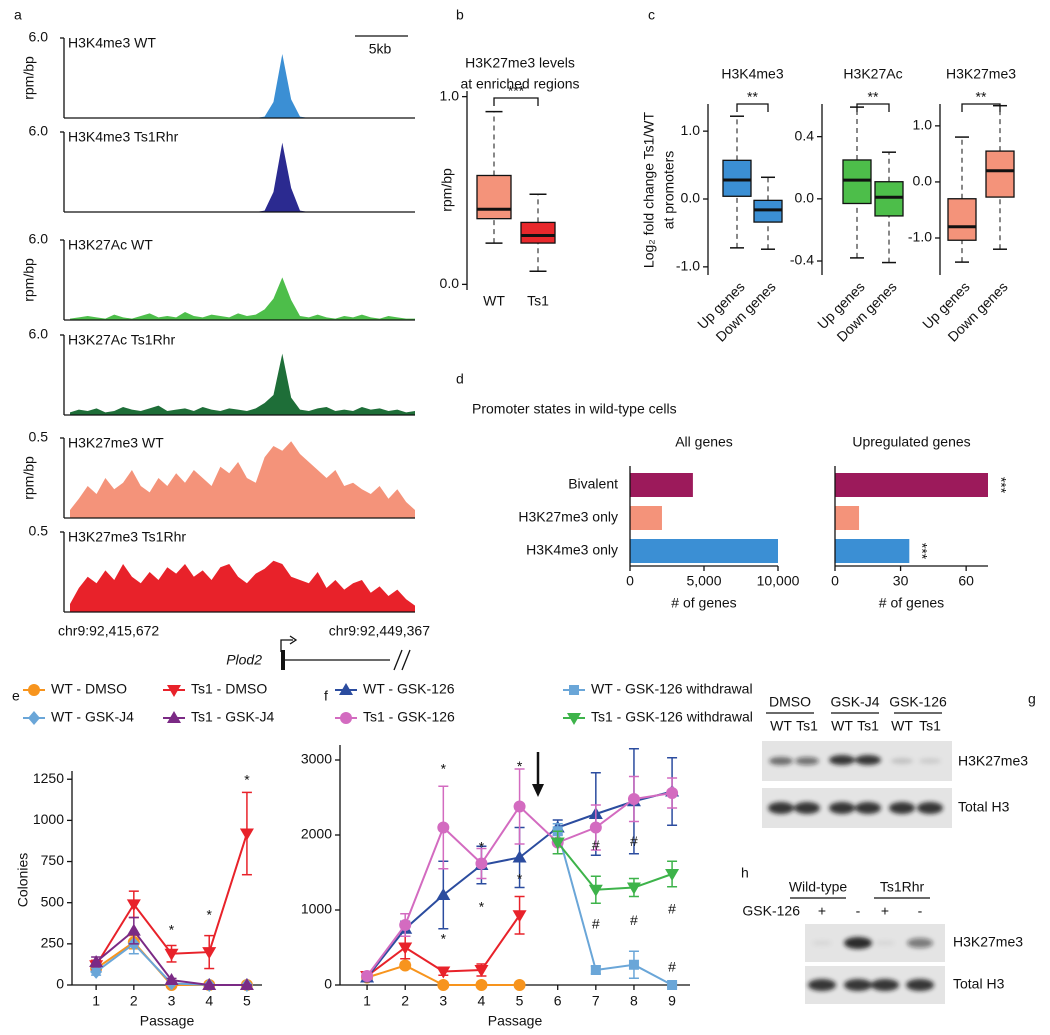 The width and height of the screenshot is (1050, 1035). Describe the element at coordinates (920, 911) in the screenshot. I see `blot-lane-label: -` at that location.